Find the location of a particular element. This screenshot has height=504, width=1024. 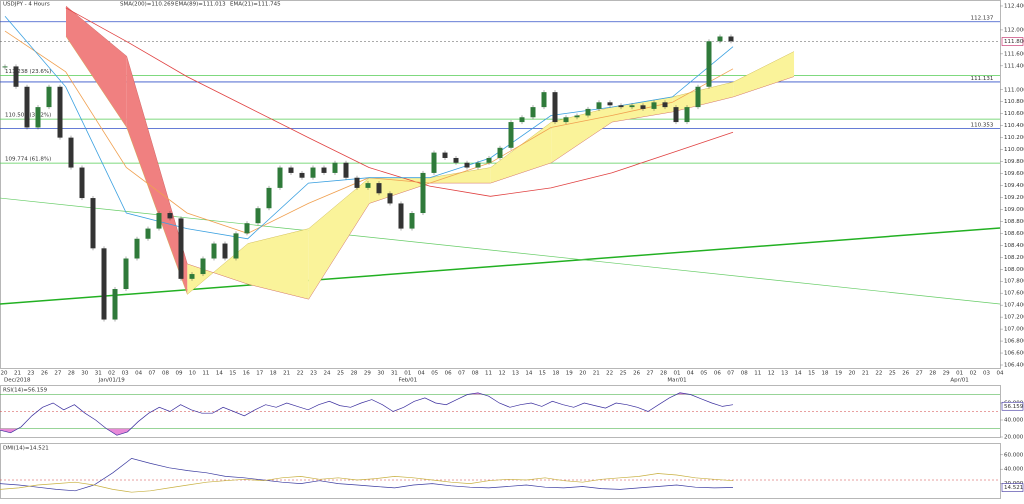

y-tick-label: 110.000 is located at coordinates (1014, 150).